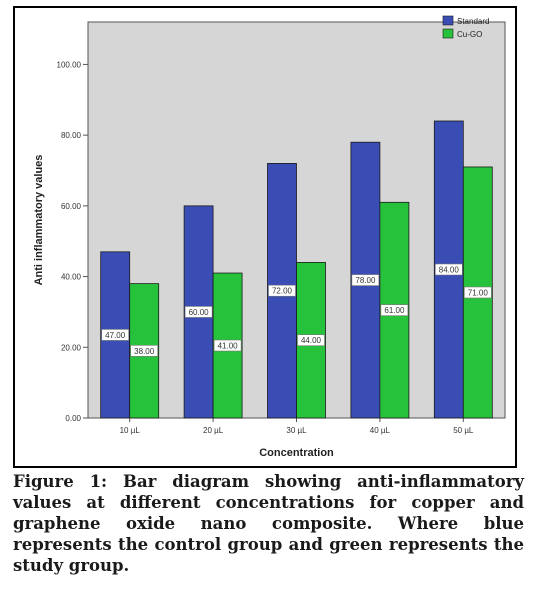 The image size is (535, 600). I want to click on data-label: 78.00, so click(365, 280).